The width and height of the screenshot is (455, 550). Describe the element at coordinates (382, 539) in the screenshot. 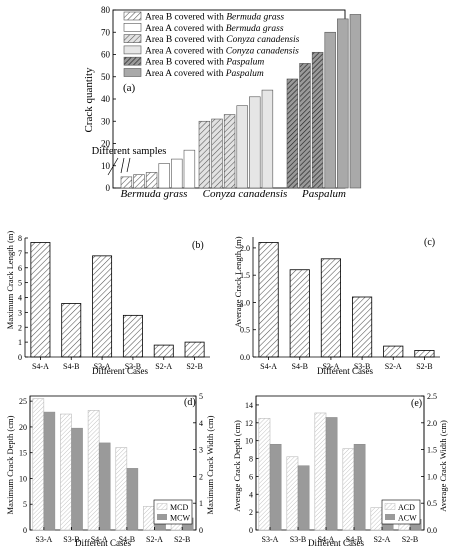

I see `e-xtick-label: S2-A` at that location.